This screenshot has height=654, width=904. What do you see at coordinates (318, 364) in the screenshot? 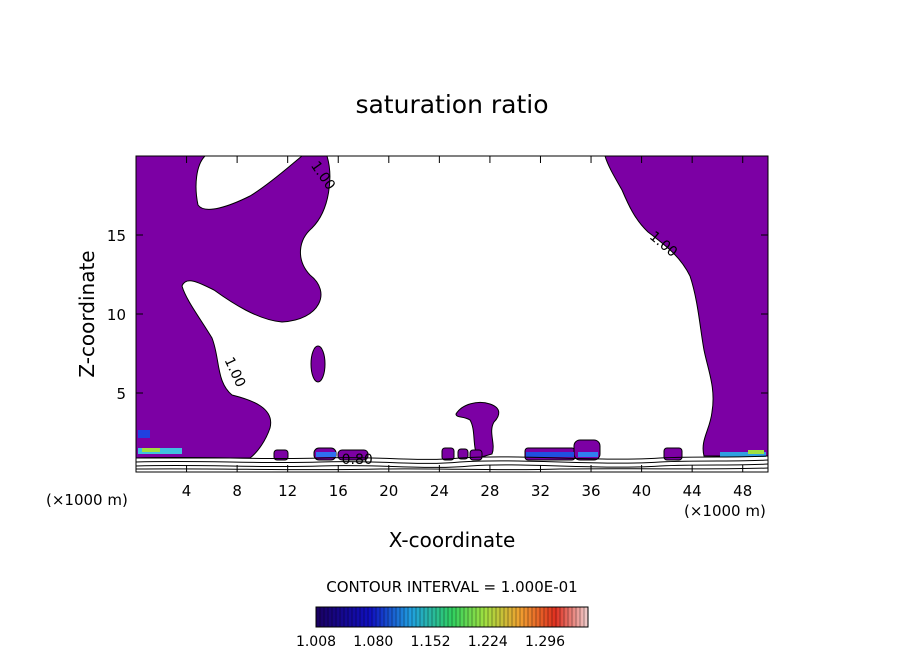
I see `supersat-blob` at bounding box center [318, 364].